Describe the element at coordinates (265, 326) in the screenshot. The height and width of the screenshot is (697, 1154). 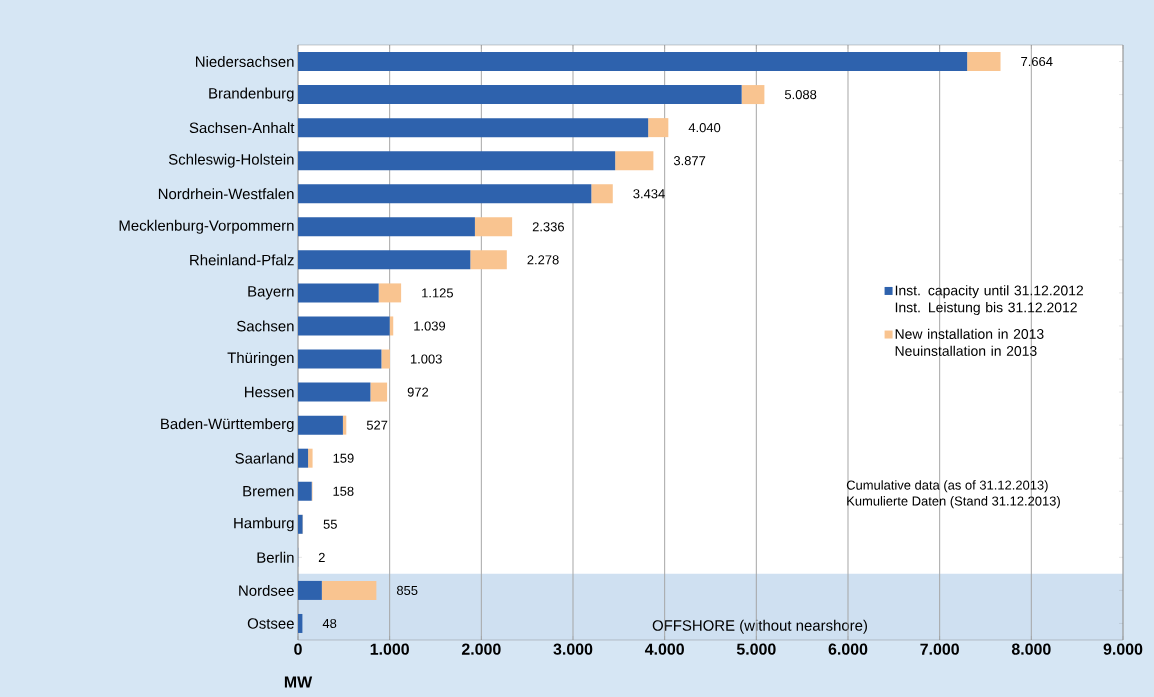
I see `y-tick-label: Sachsen` at that location.